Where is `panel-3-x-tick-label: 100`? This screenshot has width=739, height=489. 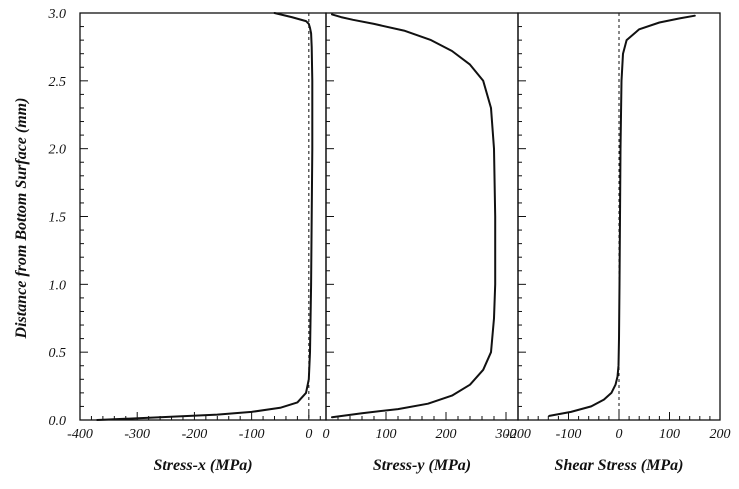 panel-3-x-tick-label: 100 is located at coordinates (669, 434).